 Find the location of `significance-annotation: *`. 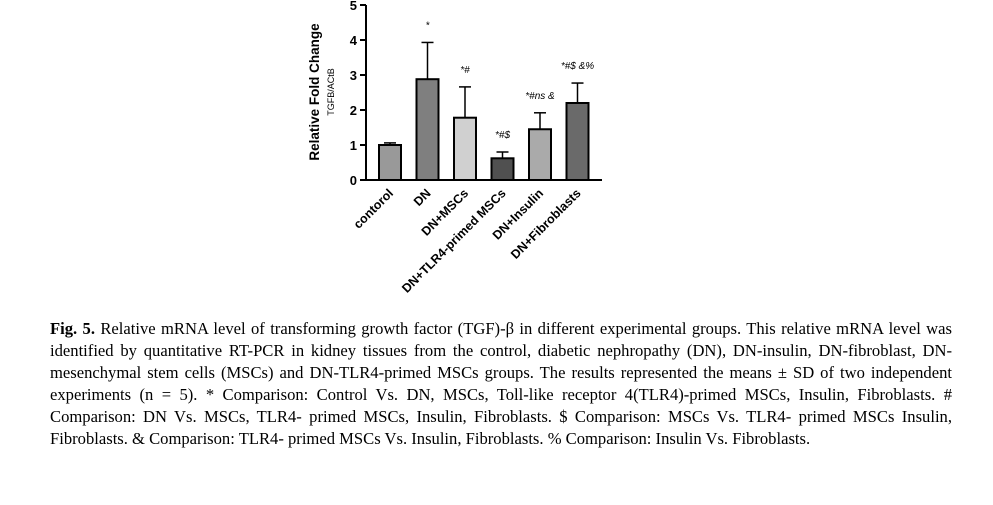

significance-annotation: * is located at coordinates (428, 25).